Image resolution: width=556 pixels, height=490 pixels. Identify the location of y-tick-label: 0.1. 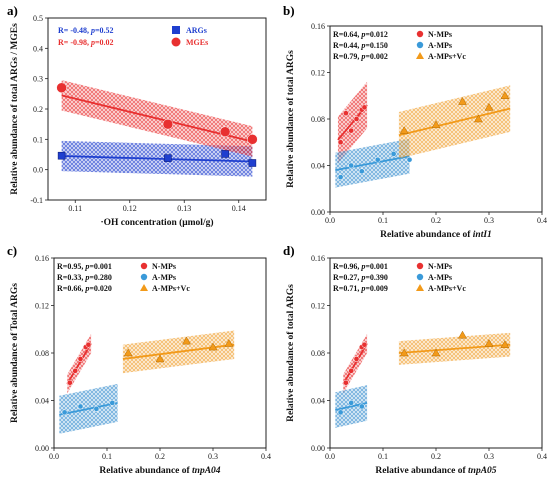
(38, 139).